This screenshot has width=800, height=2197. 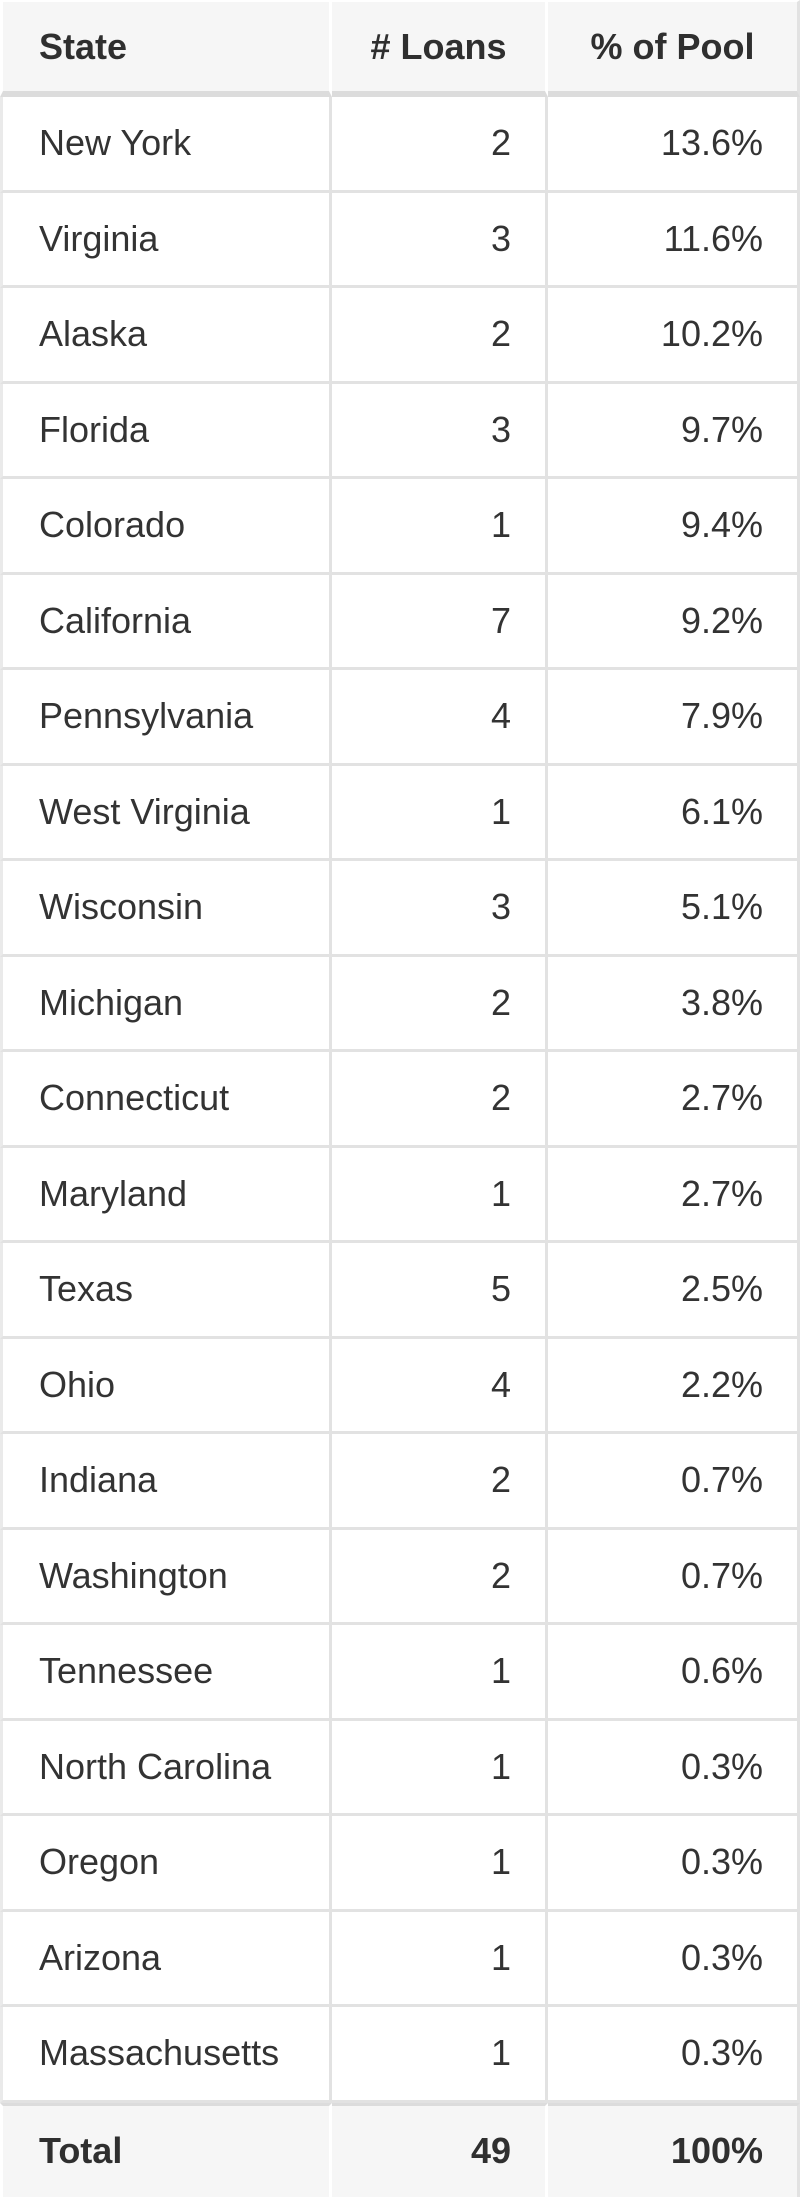 I want to click on table-row: Pennsylvania 4 7.9%, so click(x=400, y=718).